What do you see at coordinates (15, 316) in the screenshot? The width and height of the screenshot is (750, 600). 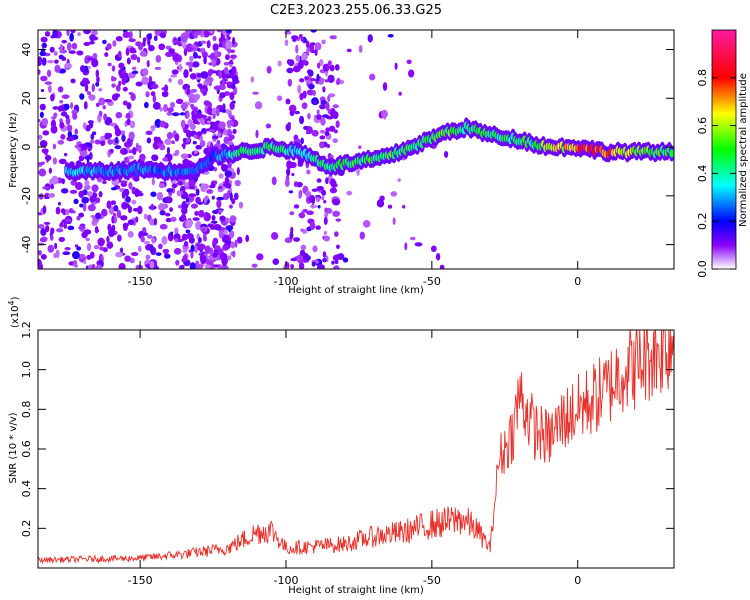 I see `snr-y-multiplier-base: (x10` at bounding box center [15, 316].